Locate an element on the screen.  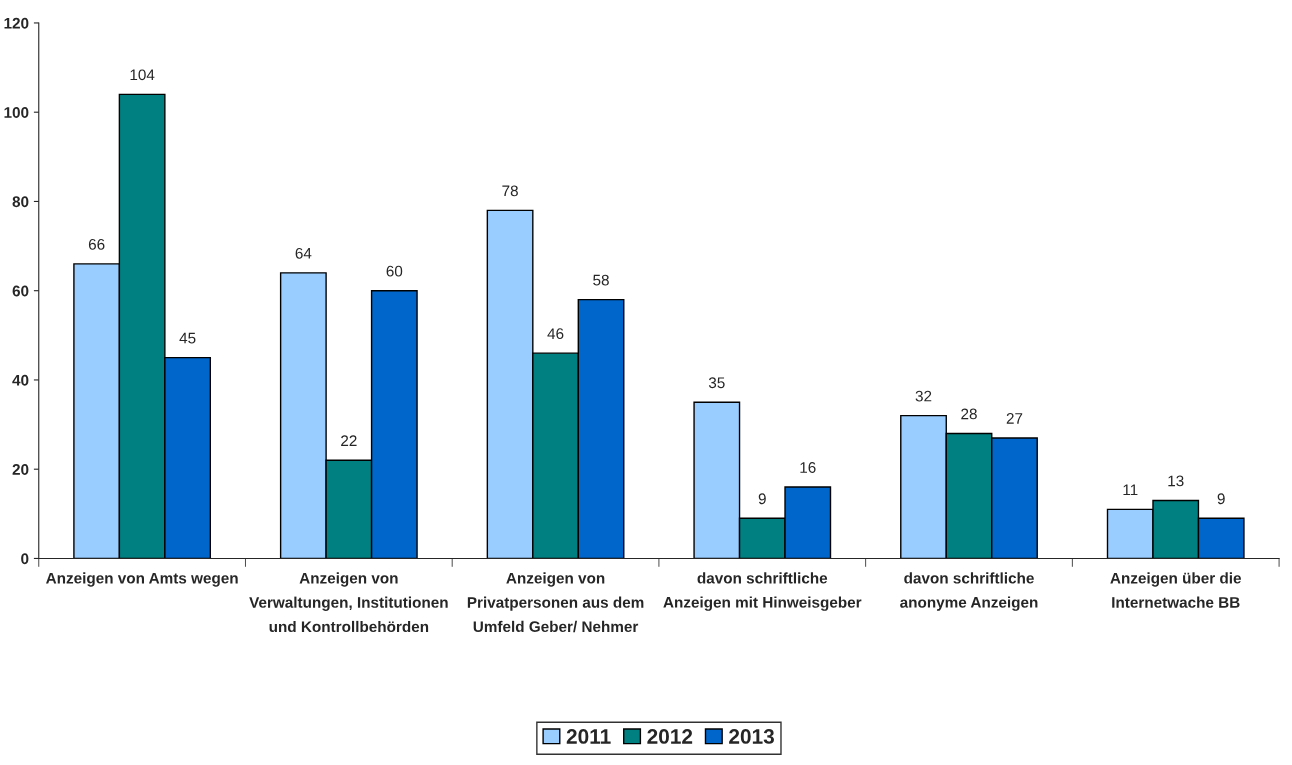
x-tick-label: Anzeigen über die Internetwache BB is located at coordinates (1175, 590).